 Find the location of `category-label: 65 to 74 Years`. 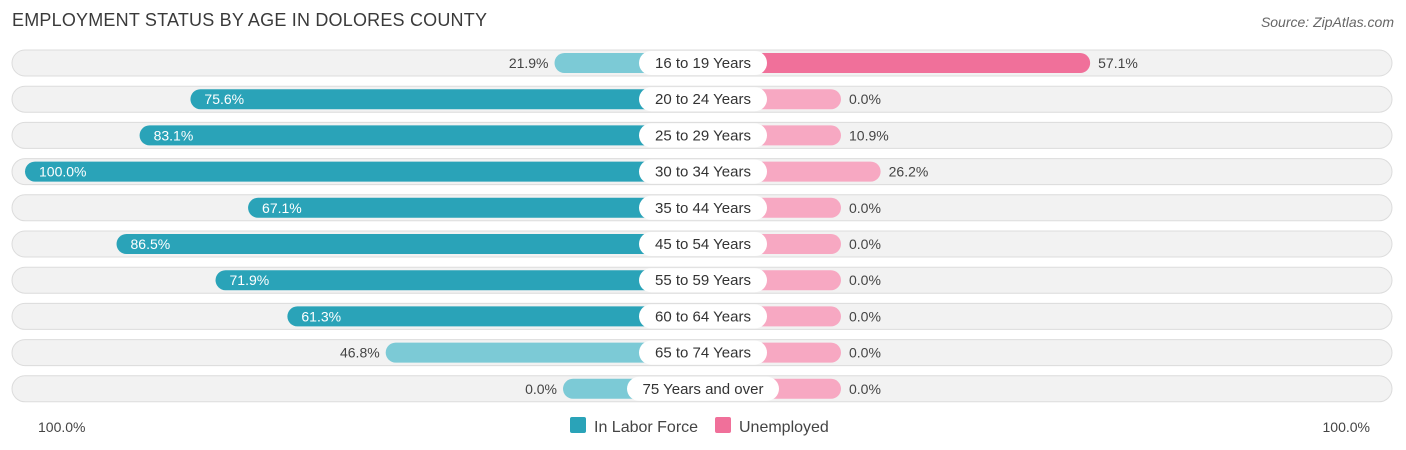

category-label: 65 to 74 Years is located at coordinates (703, 353).